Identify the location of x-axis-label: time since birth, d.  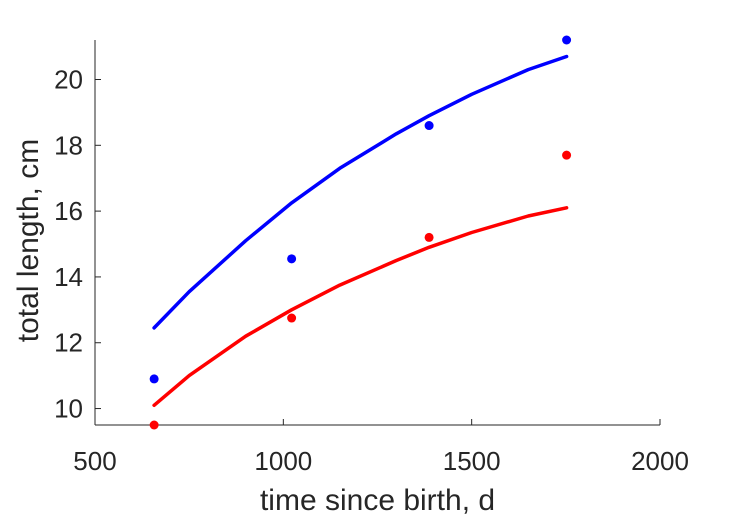
(377, 500).